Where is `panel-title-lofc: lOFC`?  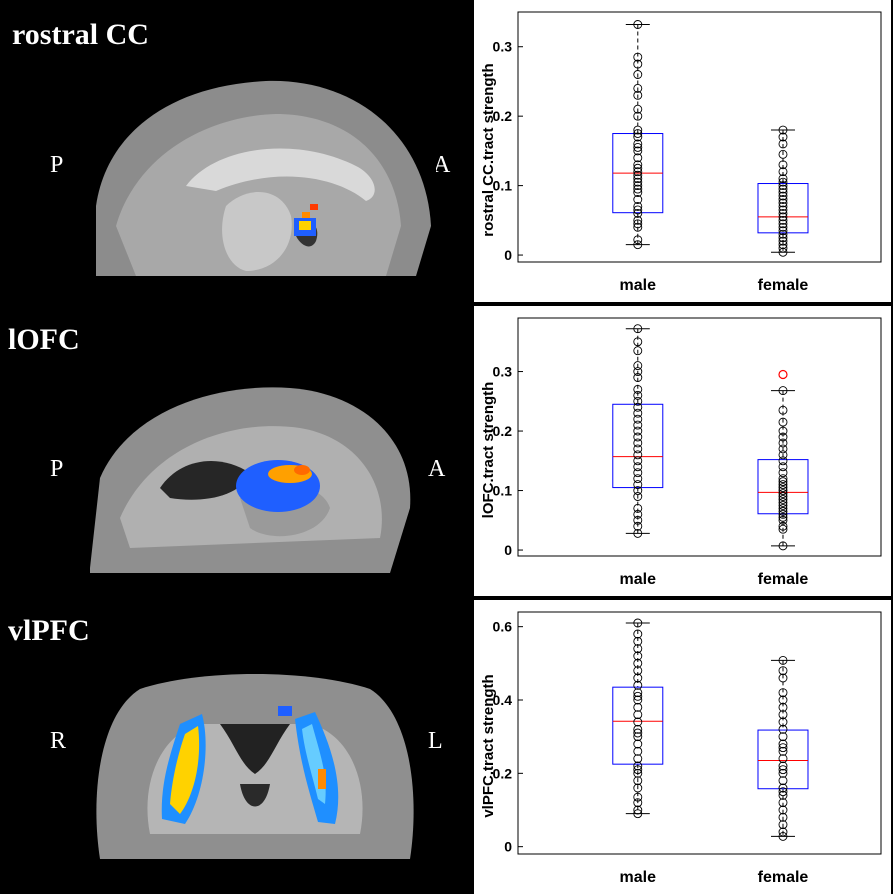 panel-title-lofc: lOFC is located at coordinates (44, 339).